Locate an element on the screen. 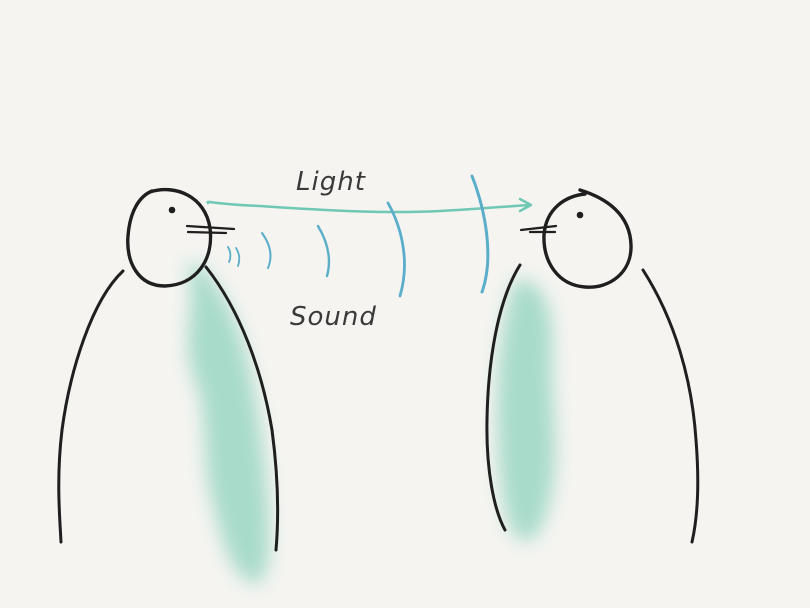 This screenshot has width=810, height=608. left-figure-eye is located at coordinates (172, 210).